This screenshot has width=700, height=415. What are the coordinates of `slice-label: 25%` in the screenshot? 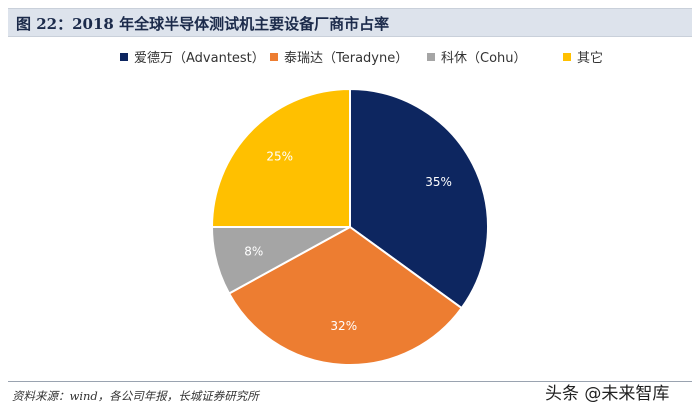 It's located at (279, 157).